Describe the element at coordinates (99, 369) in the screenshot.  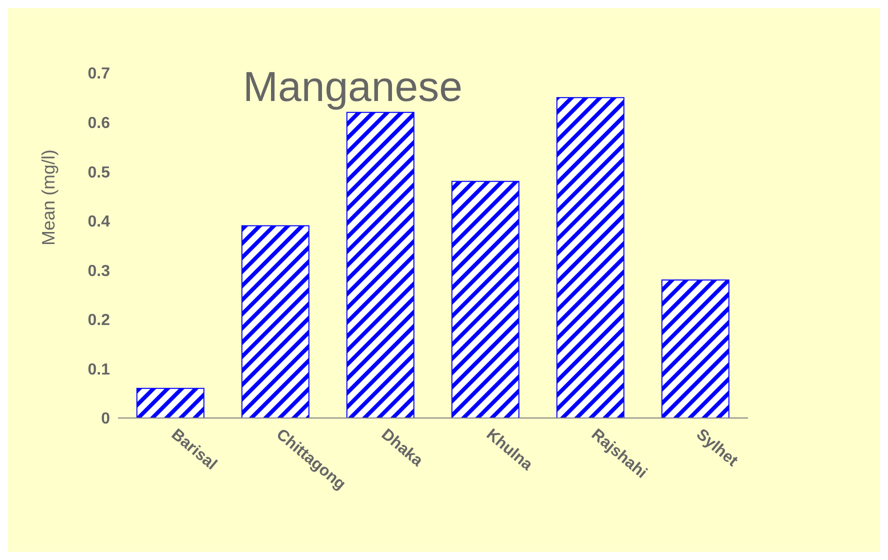
I see `y-tick-label: 0.1` at that location.